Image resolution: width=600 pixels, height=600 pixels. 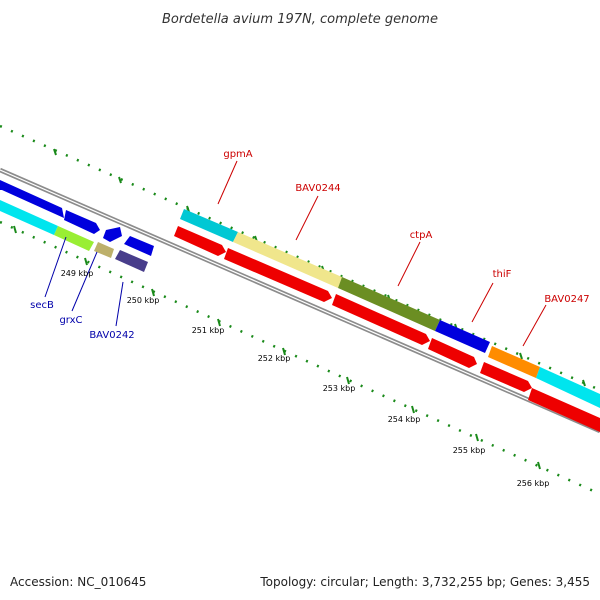 I want to click on gene-gpmA, so click(x=209, y=225).